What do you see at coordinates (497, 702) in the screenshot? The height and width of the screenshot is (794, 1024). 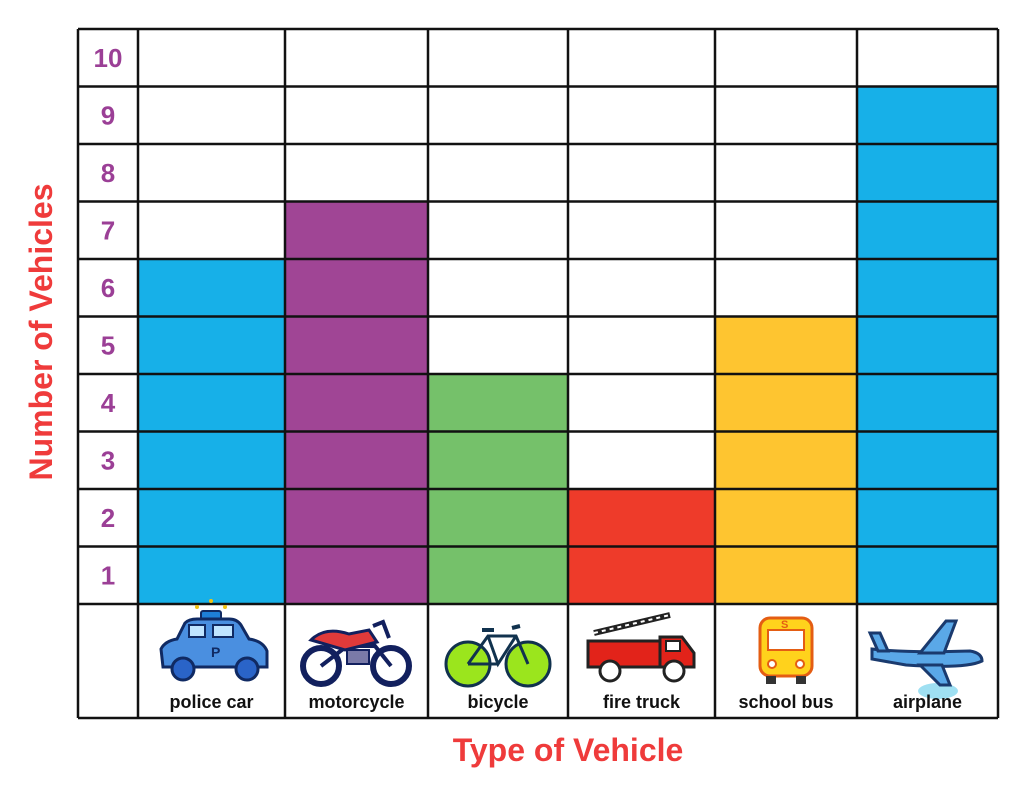 I see `category-label: bicycle` at bounding box center [497, 702].